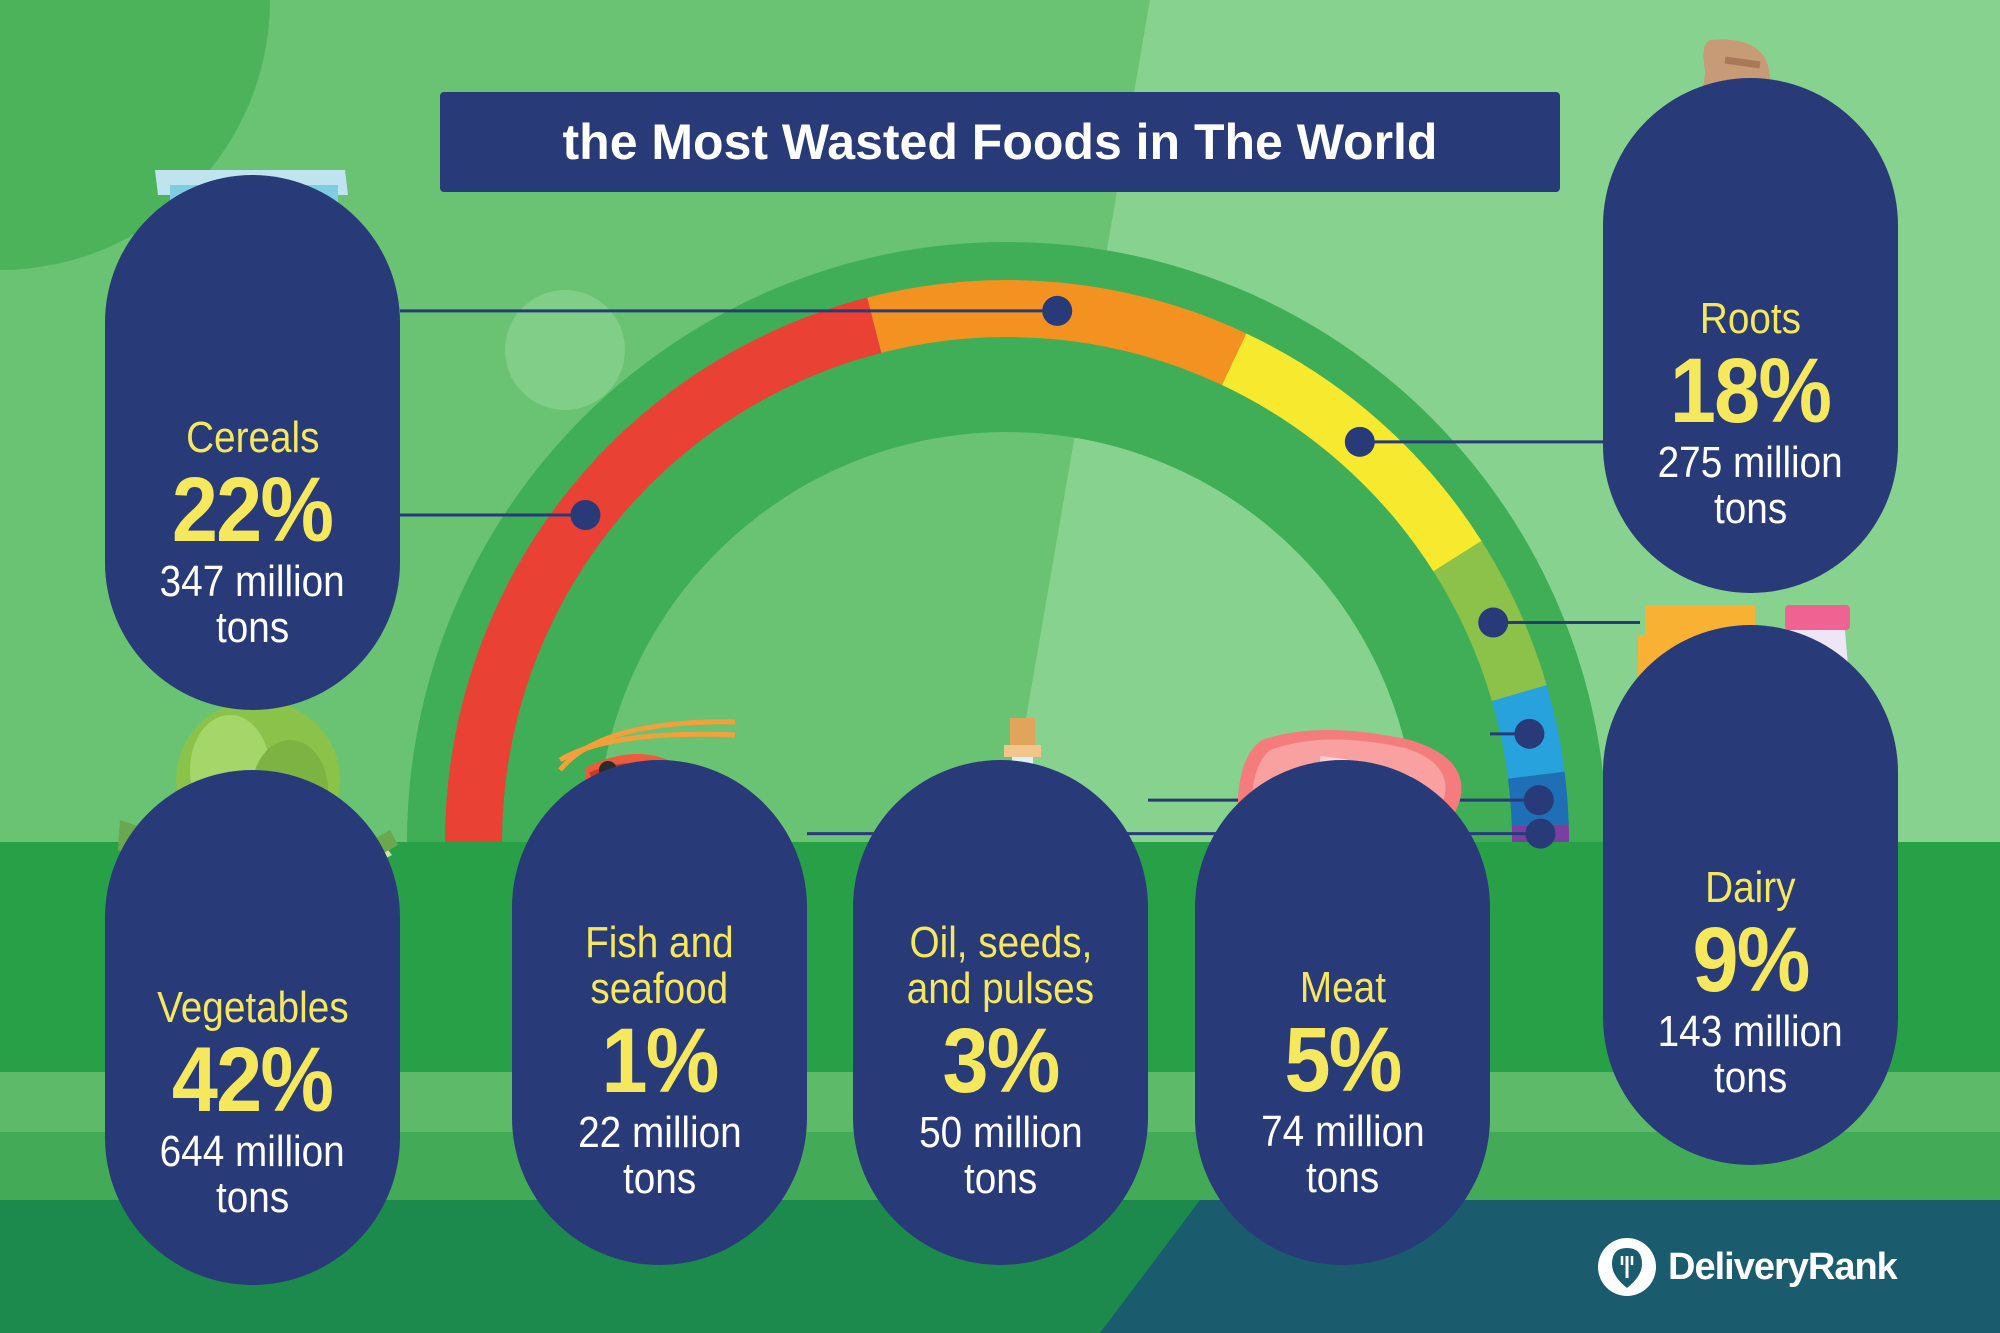 The width and height of the screenshot is (2000, 1333). What do you see at coordinates (1750, 318) in the screenshot?
I see `card-name: Roots` at bounding box center [1750, 318].